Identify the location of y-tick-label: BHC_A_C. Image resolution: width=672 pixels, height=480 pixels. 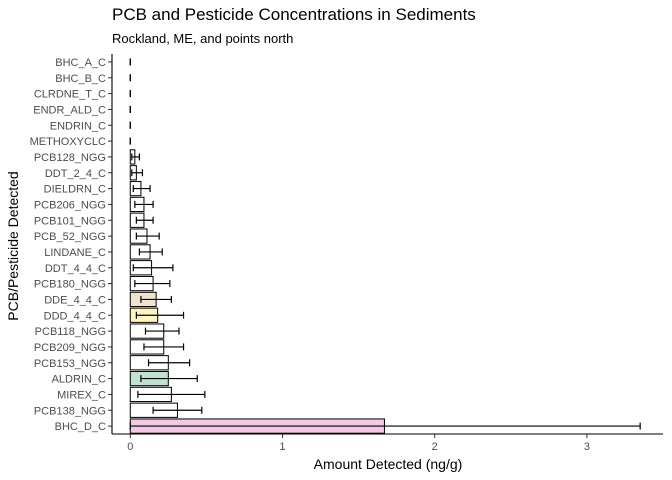
(80, 63).